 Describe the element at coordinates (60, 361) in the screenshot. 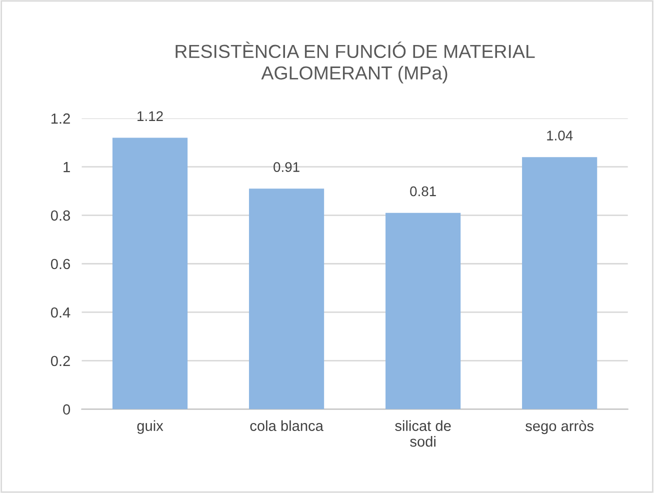

I see `y-tick-label: 0.2` at that location.